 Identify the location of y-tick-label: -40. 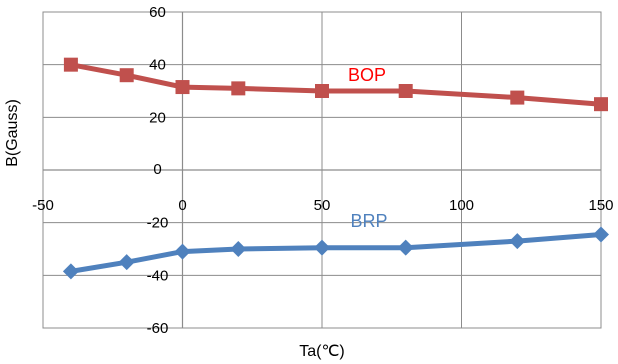
(158, 275).